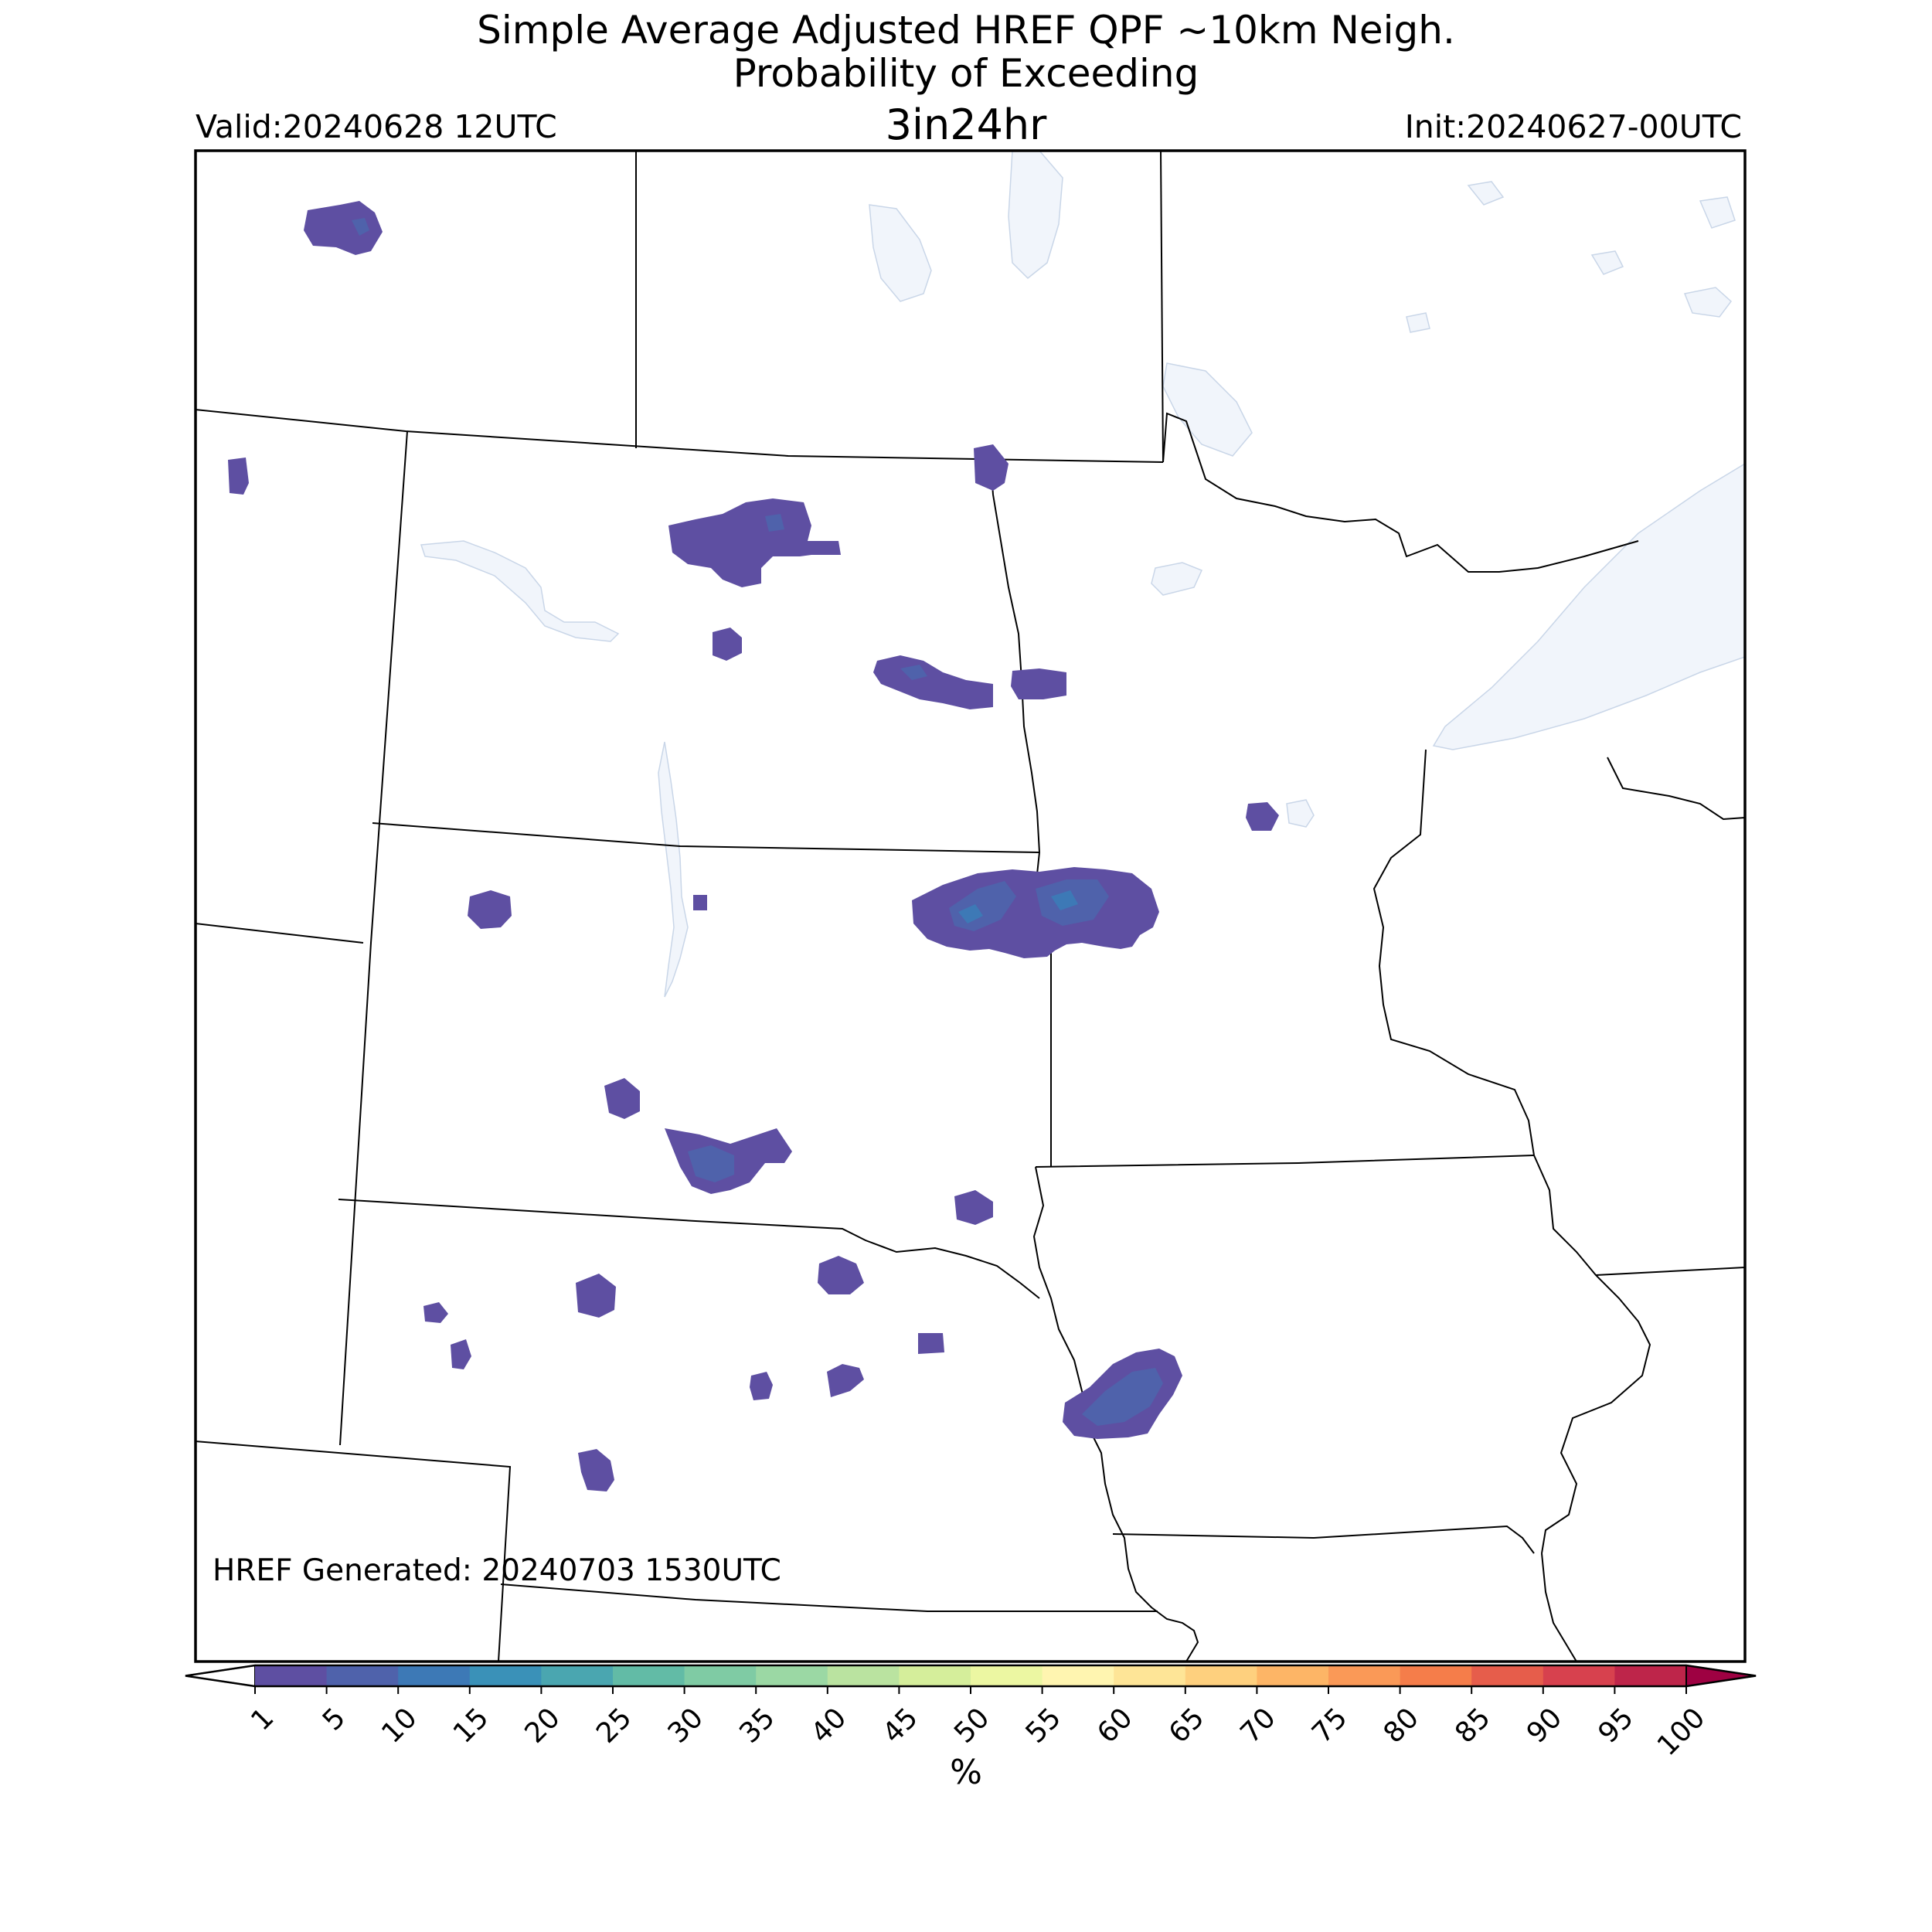  Describe the element at coordinates (542, 1726) in the screenshot. I see `colorbar-tick-label: 20` at that location.